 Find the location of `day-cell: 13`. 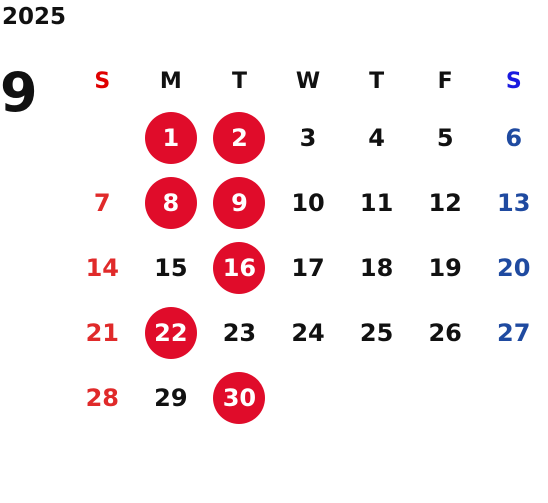

day-cell: 13 is located at coordinates (513, 202).